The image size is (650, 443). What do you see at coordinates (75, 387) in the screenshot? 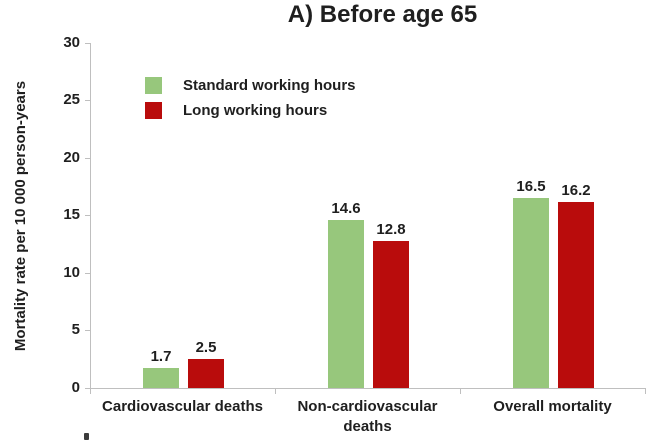
I see `y-tick-label: 0` at bounding box center [75, 387].